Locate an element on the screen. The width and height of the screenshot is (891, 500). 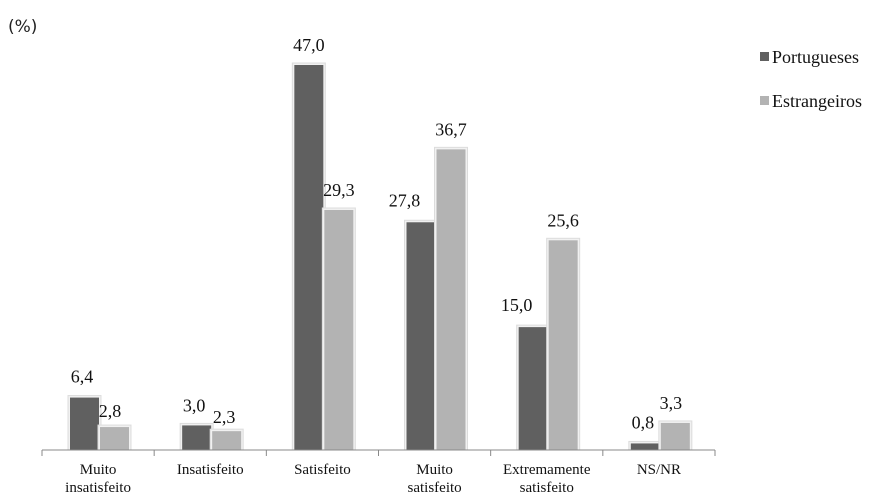
data-label-estrangeiros: 36,7 is located at coordinates (451, 129).